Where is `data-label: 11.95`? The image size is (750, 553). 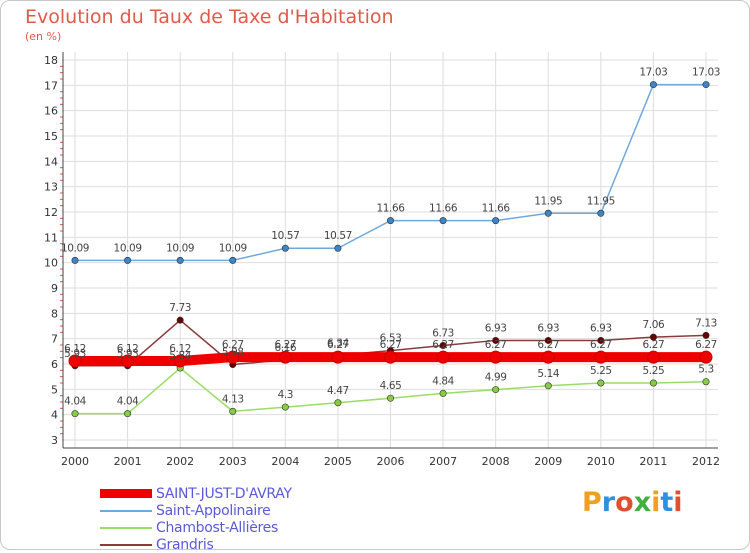 data-label: 11.95 is located at coordinates (548, 201).